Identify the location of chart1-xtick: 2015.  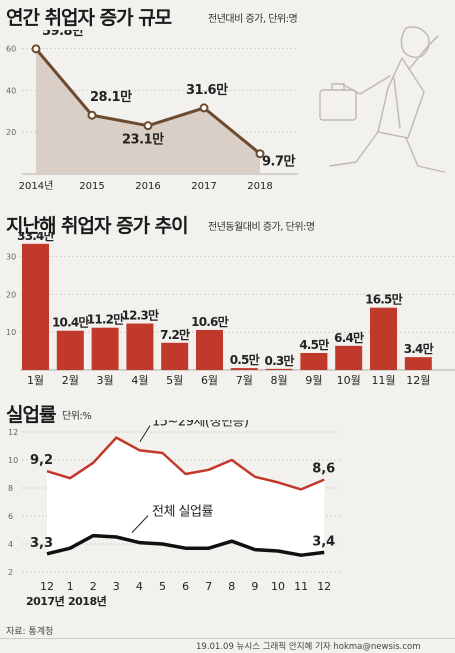
(91, 186).